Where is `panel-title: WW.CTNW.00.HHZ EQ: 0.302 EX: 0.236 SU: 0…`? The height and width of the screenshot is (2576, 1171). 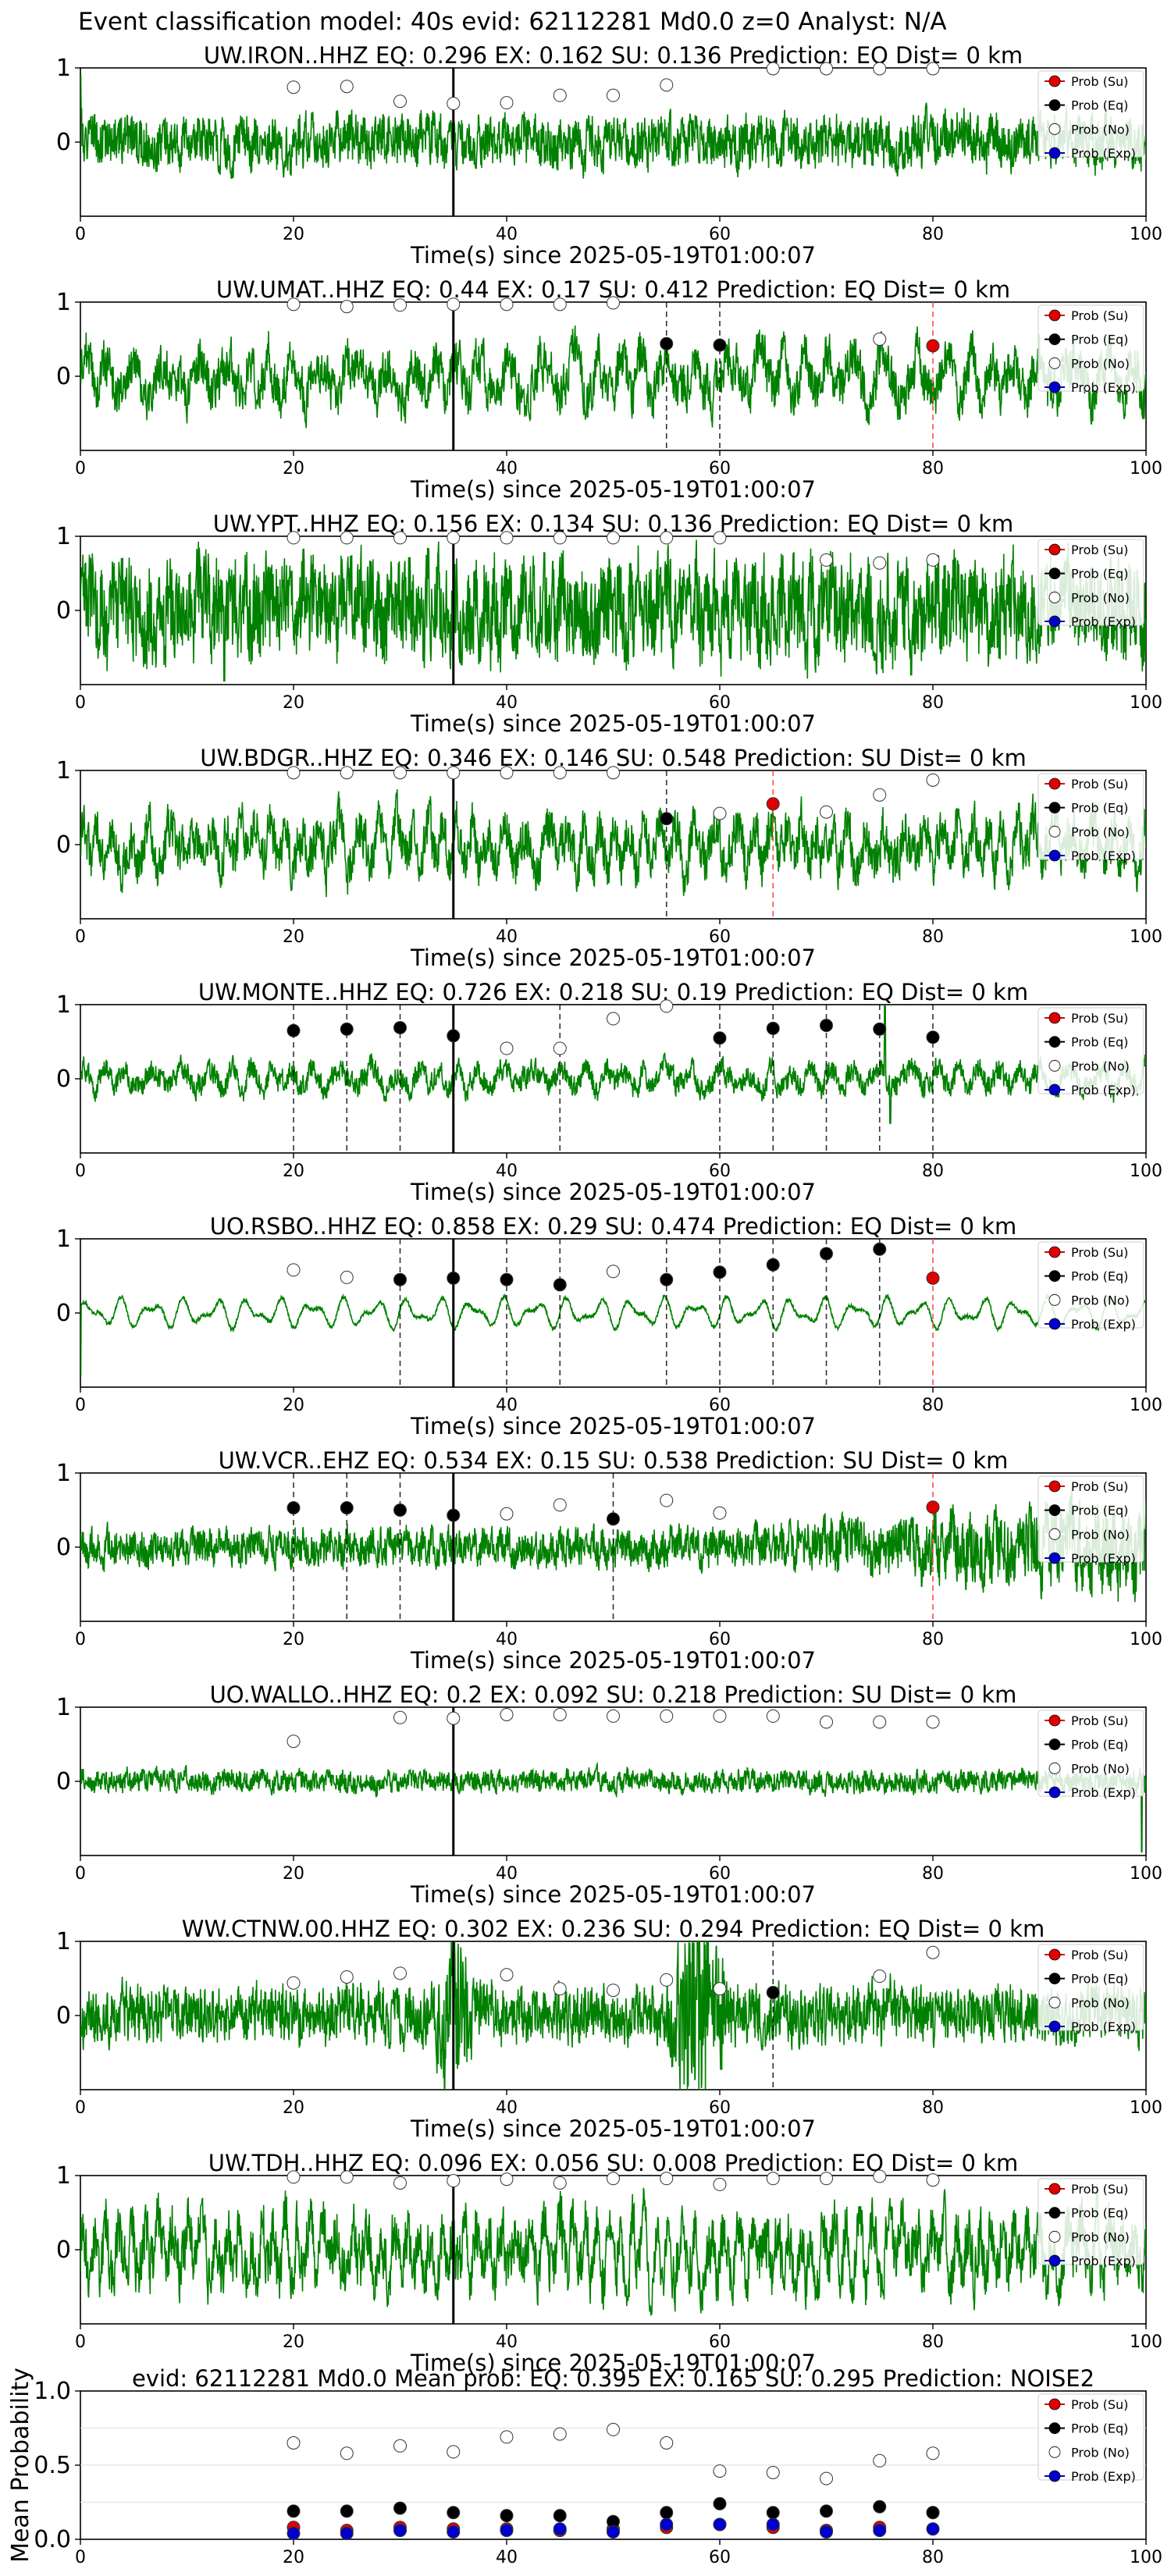 panel-title: WW.CTNW.00.HHZ EQ: 0.302 EX: 0.236 SU: 0… is located at coordinates (613, 1929).